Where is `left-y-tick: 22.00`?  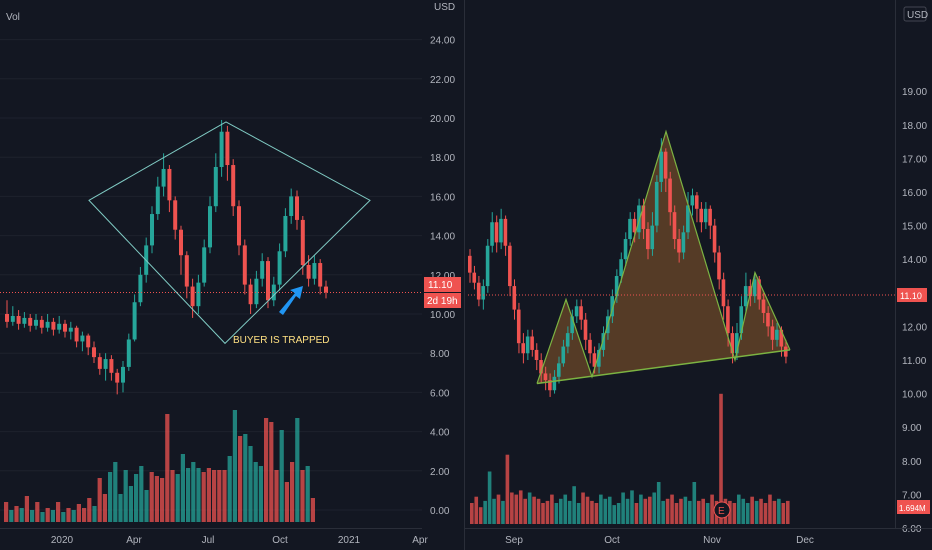
left-y-tick: 22.00 is located at coordinates (442, 80).